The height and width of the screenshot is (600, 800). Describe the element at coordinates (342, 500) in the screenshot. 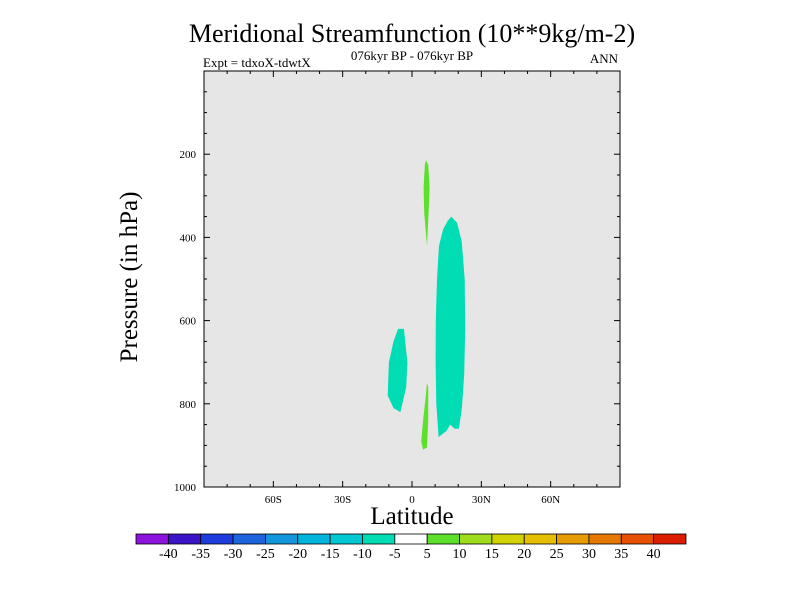

I see `x-tick-label: 30S` at that location.